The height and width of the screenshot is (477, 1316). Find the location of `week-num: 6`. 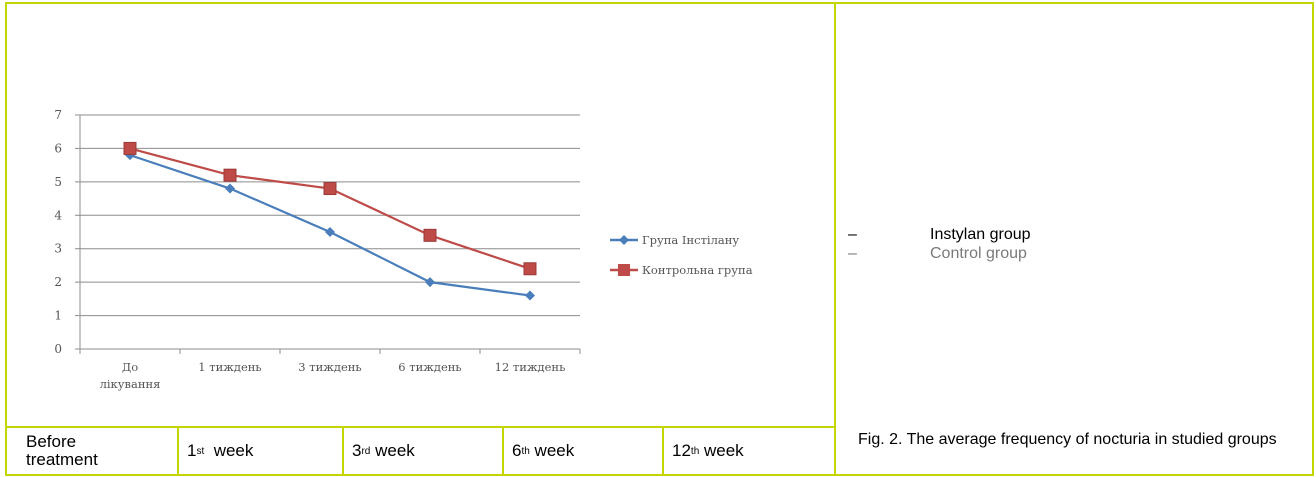

week-num: 6 is located at coordinates (517, 450).